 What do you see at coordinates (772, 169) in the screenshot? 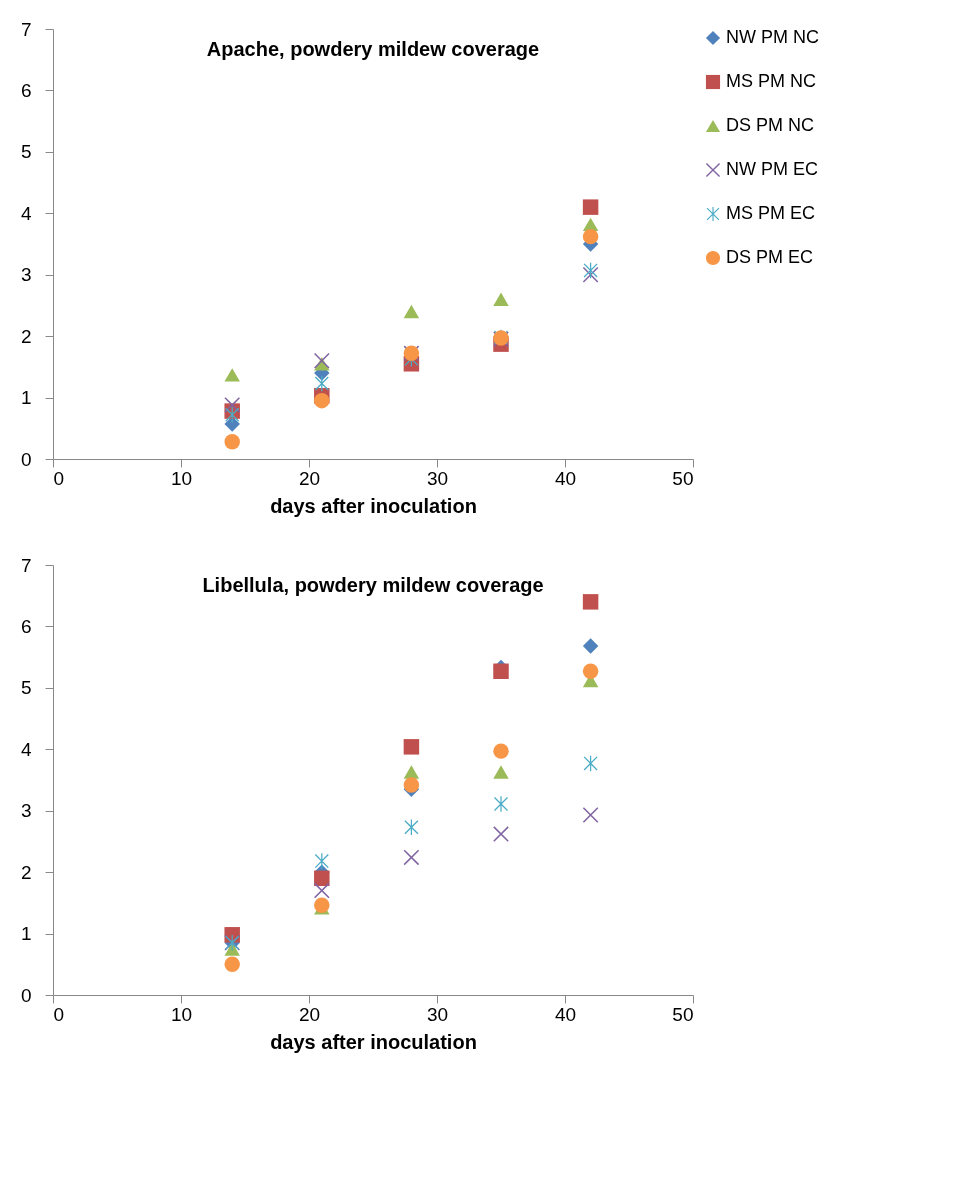
I see `legend-label: NW PM EC` at bounding box center [772, 169].